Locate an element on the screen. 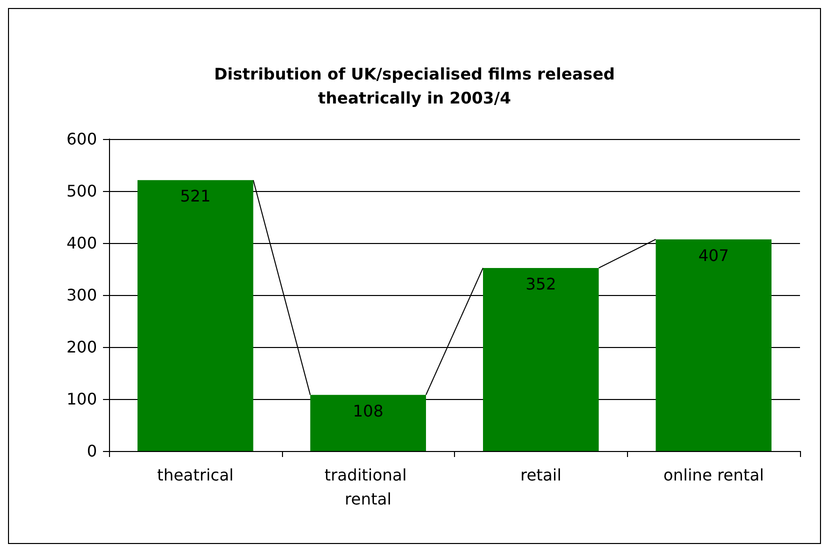 This screenshot has height=552, width=829. data-label: 352 is located at coordinates (541, 284).